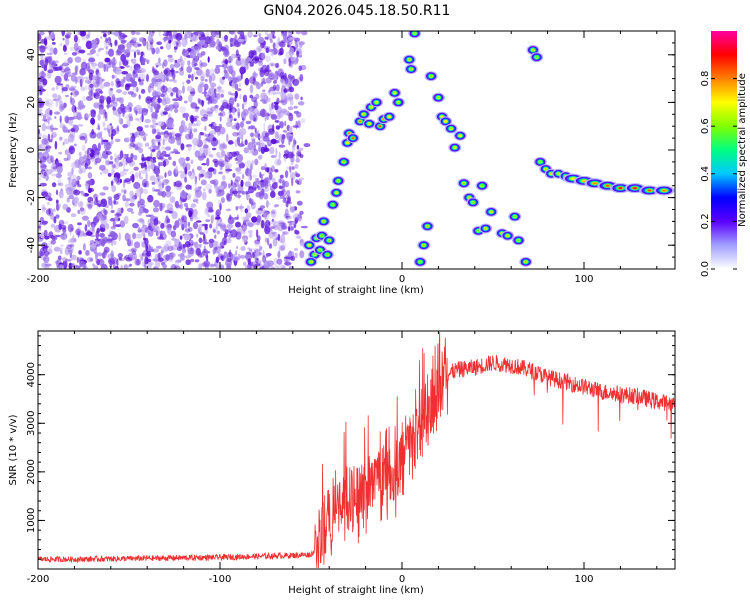  What do you see at coordinates (718, 174) in the screenshot?
I see `colorbar-ticks: 0.0 0.2 0.4 0.6 0.8` at bounding box center [718, 174].